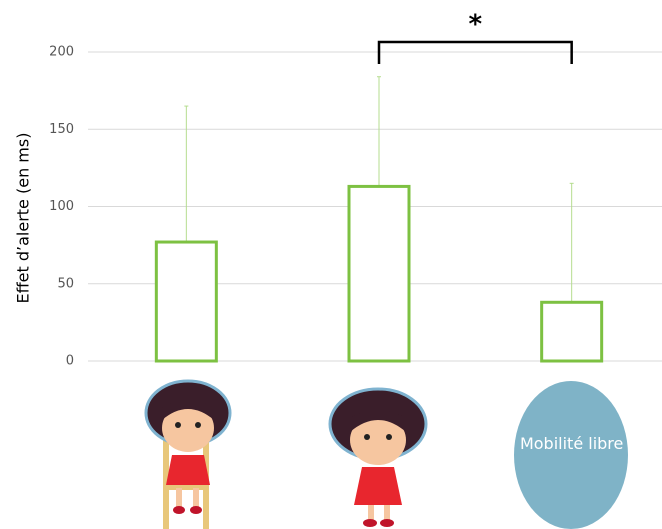 The image size is (662, 529). What do you see at coordinates (476, 25) in the screenshot?
I see `significance-label: *` at bounding box center [476, 25].